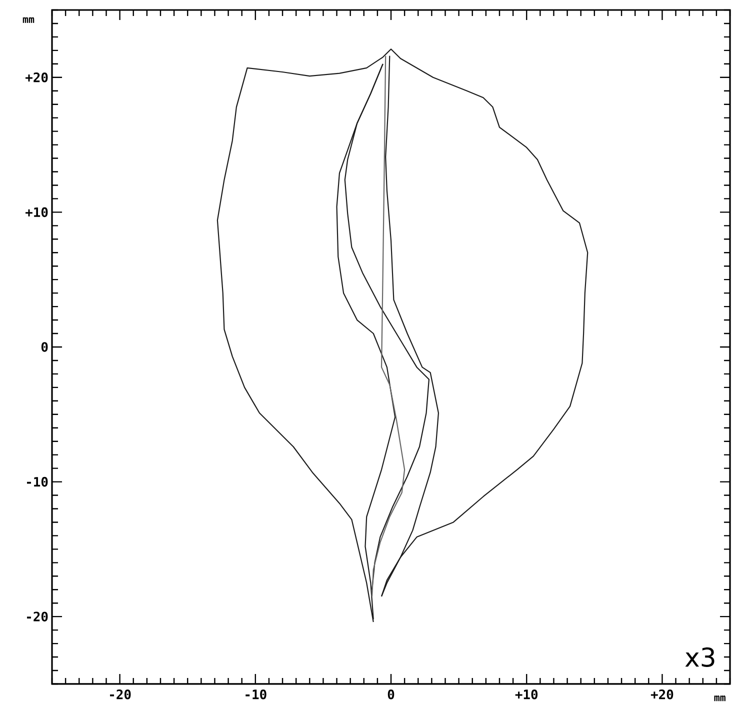  Describe the element at coordinates (120, 695) in the screenshot. I see `x-tick-label: -20` at that location.